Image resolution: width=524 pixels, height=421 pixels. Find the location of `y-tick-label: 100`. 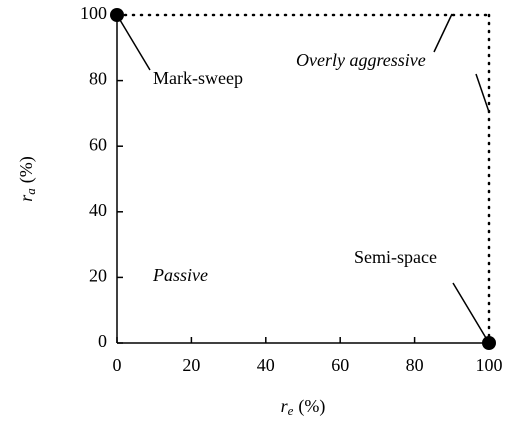

y-tick-label: 100 is located at coordinates (93, 13).